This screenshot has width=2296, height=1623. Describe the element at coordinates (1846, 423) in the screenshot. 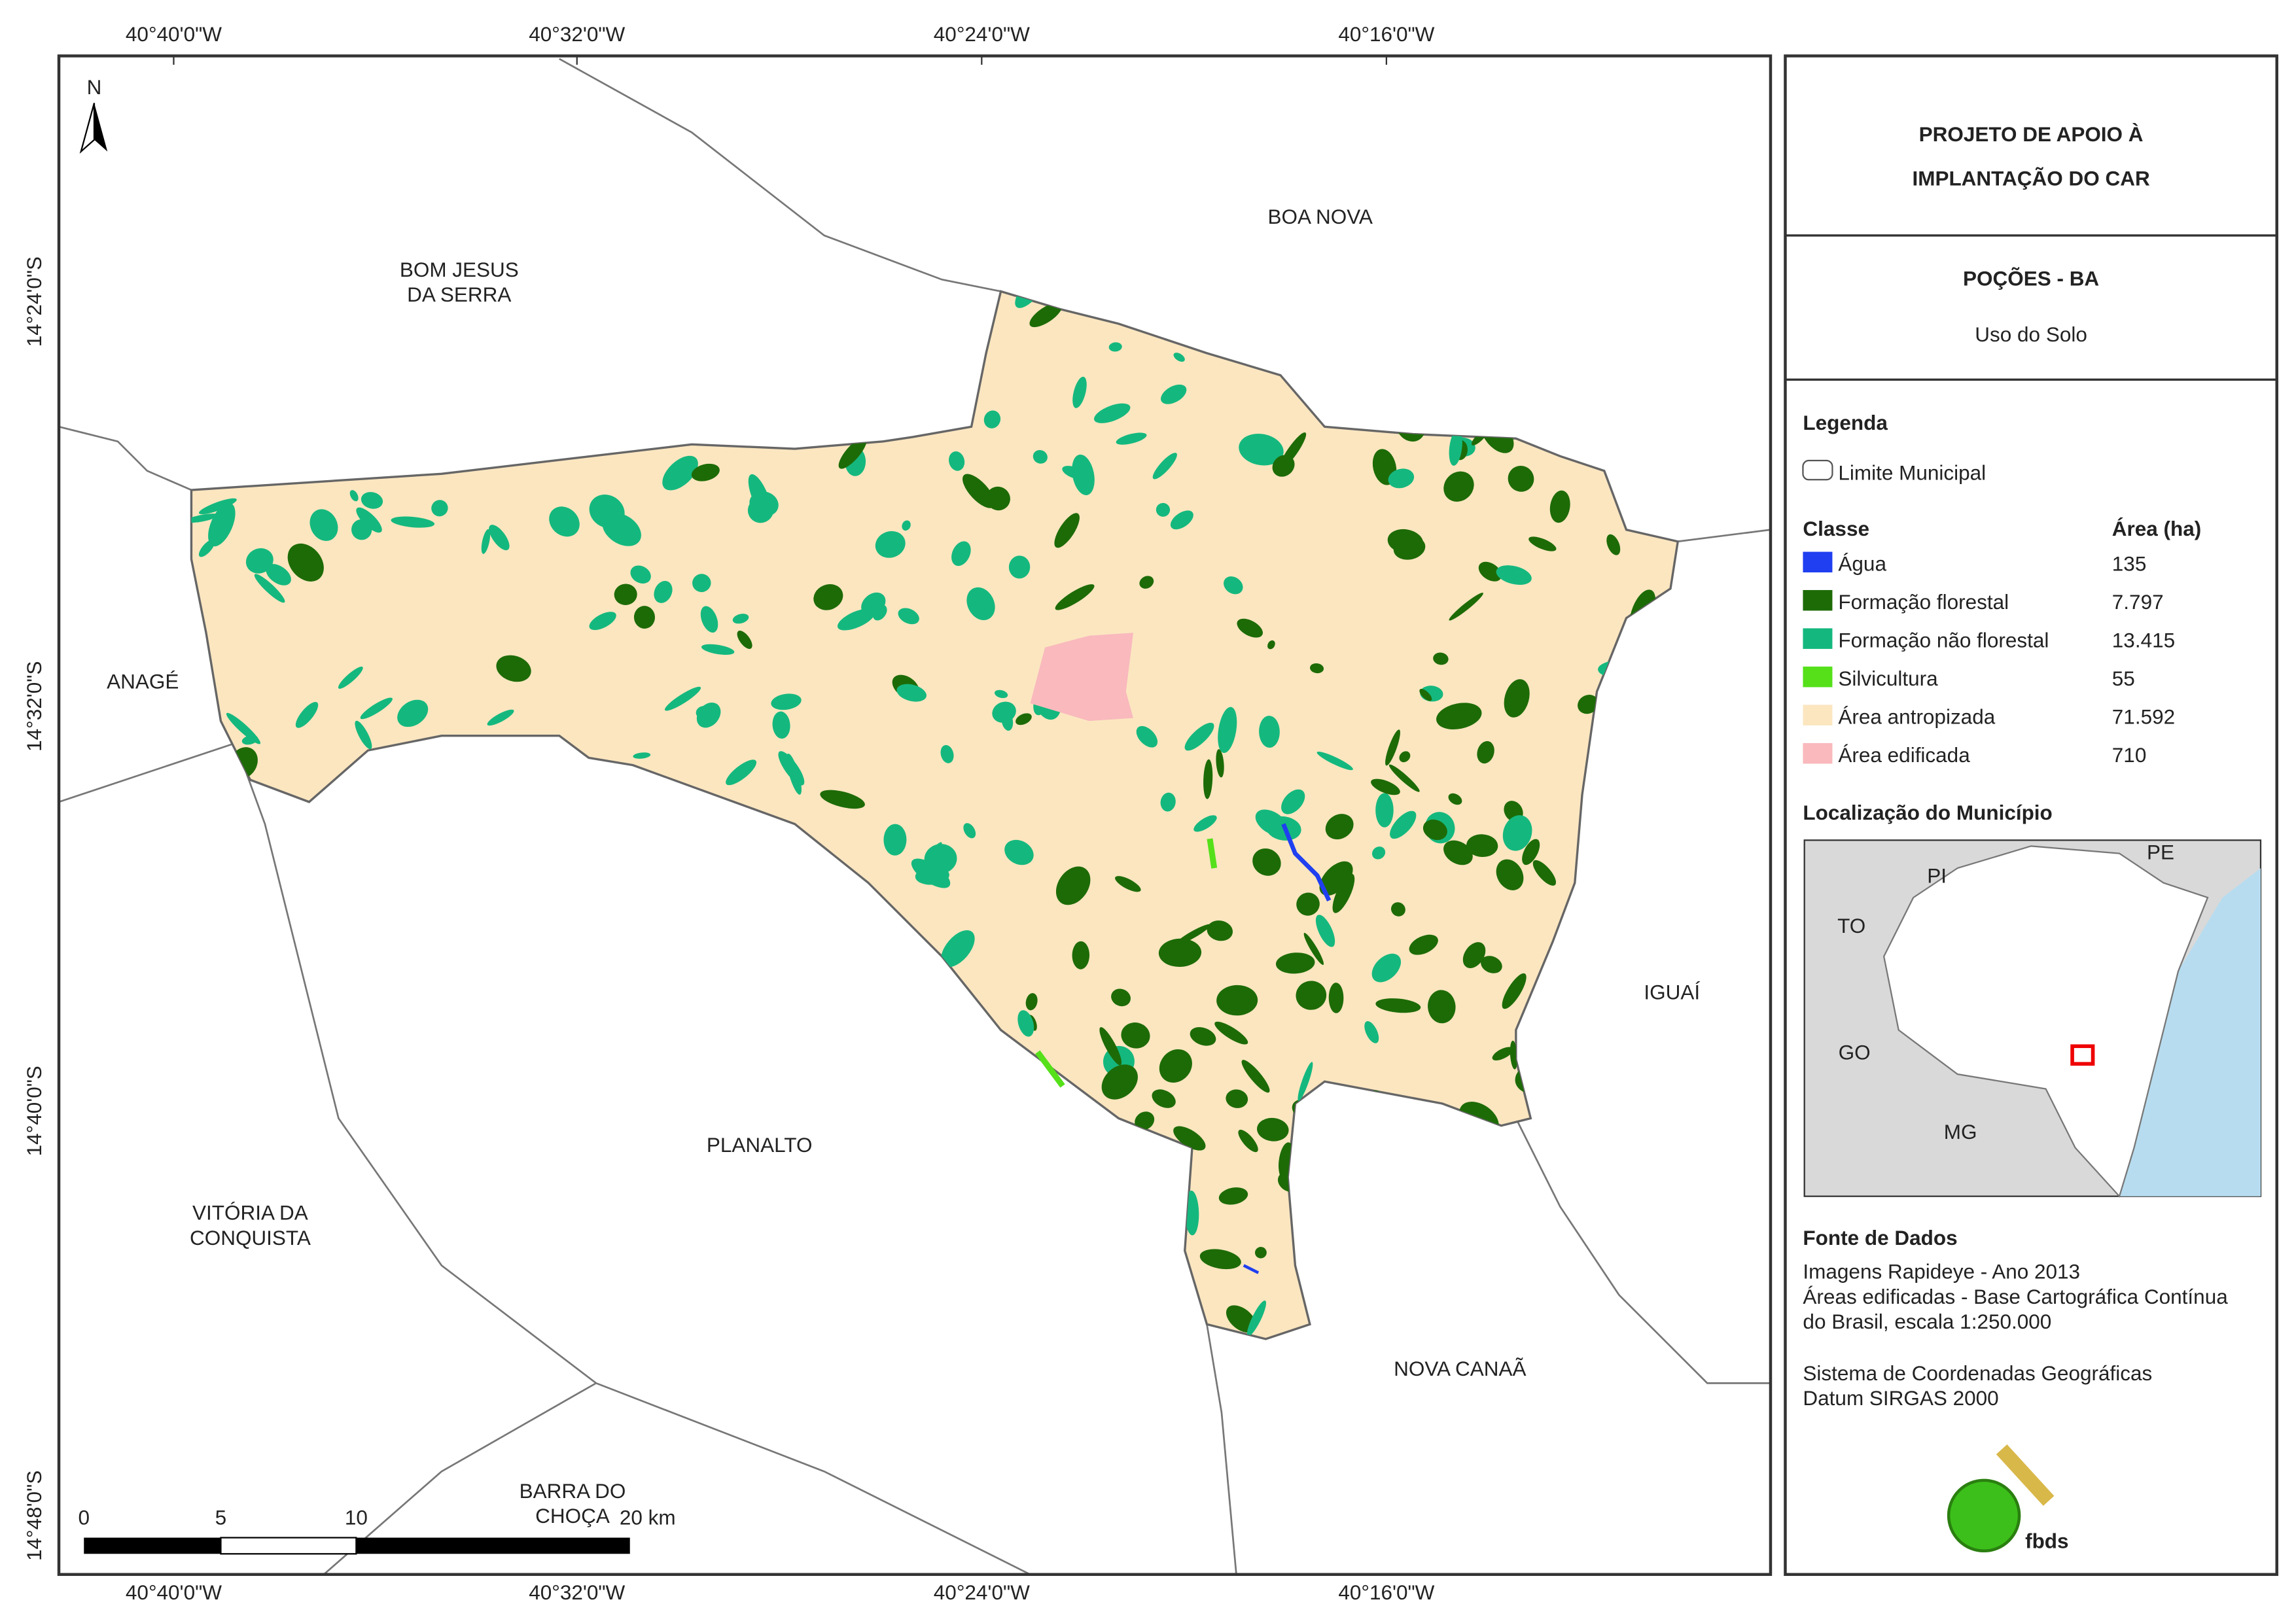

I see `legend-heading: Legenda` at that location.